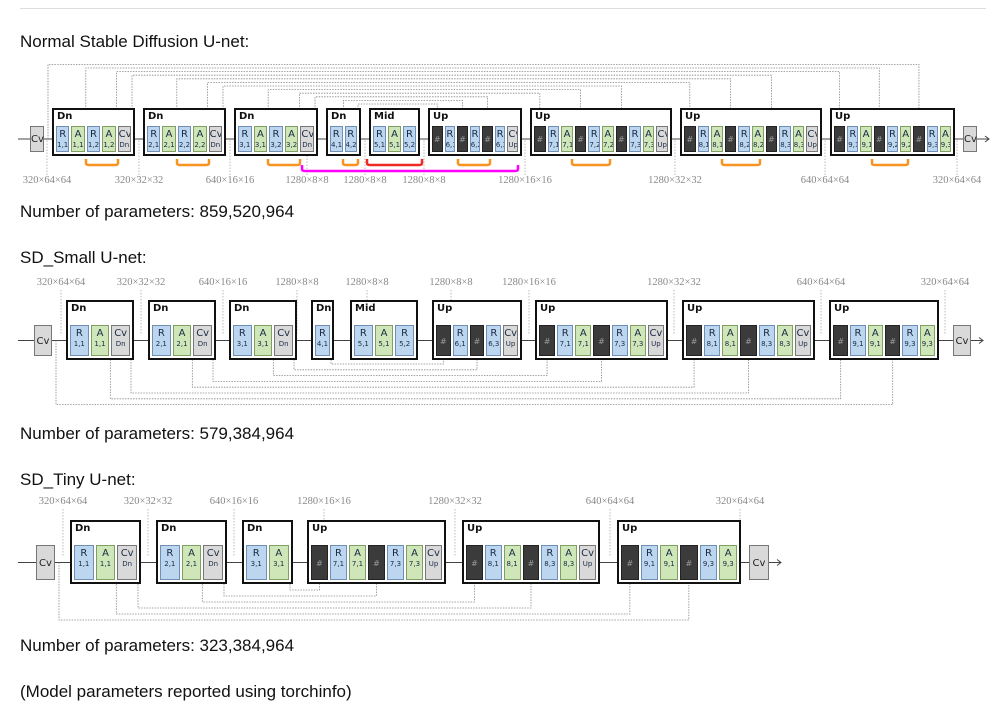 This screenshot has height=728, width=1000. I want to click on resnet-cell: R 8,3, so click(550, 562).